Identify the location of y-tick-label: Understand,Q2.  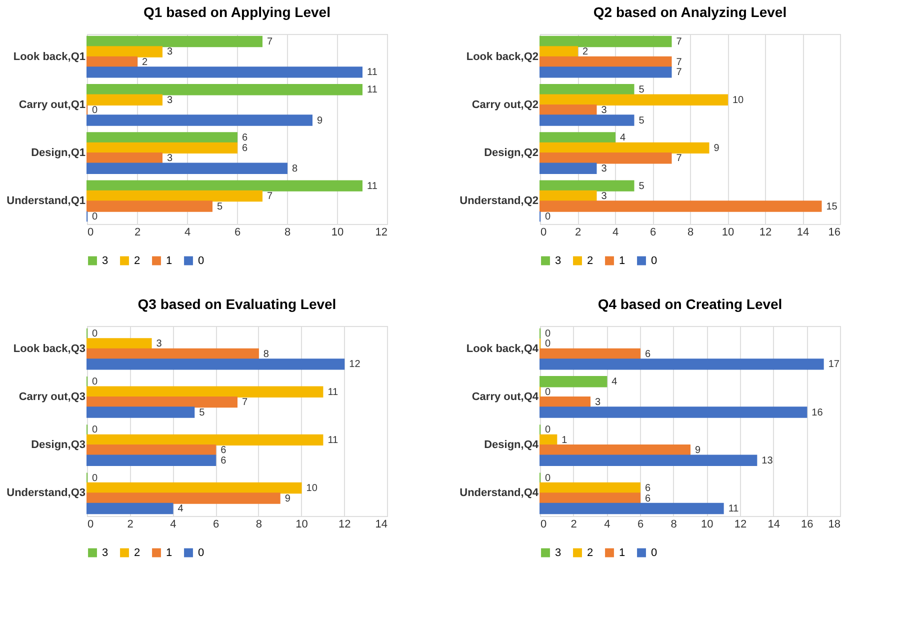
(499, 201).